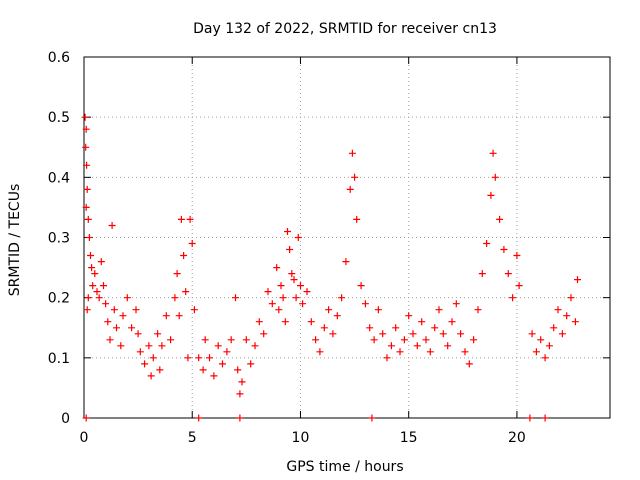 The image size is (640, 480). I want to click on x-axis-label: GPS time / hours, so click(344, 467).